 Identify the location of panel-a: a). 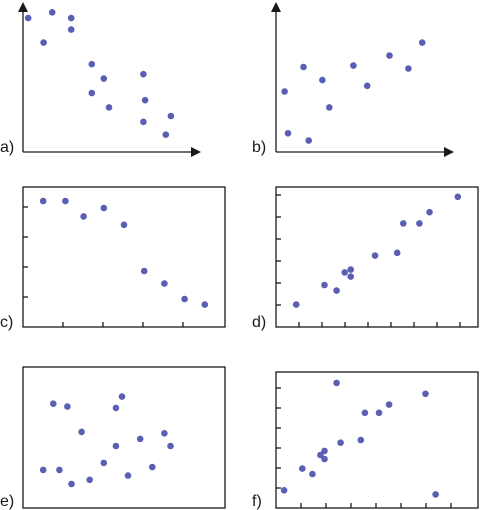
(100, 79).